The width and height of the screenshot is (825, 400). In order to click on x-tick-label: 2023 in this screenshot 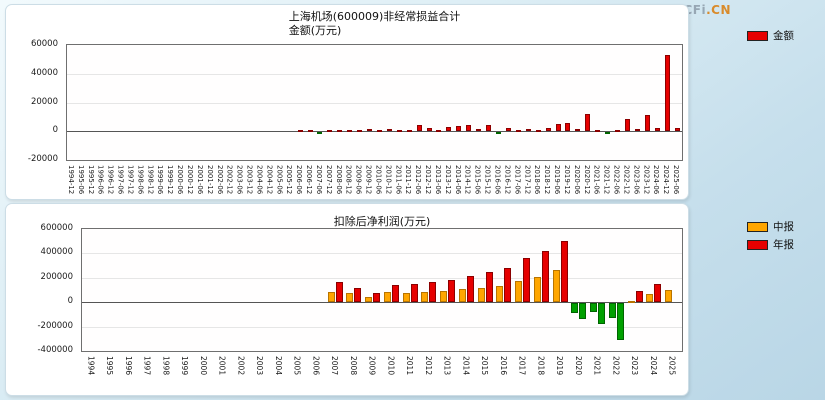, I will do `click(635, 366)`.